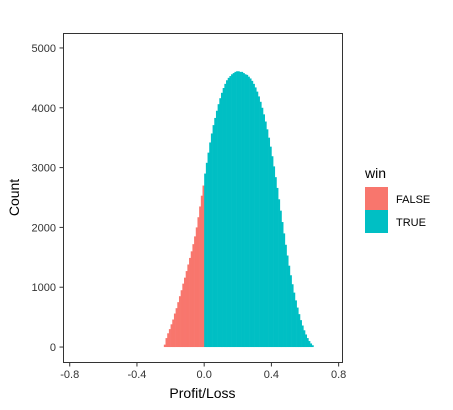  I want to click on legend: win FALSE TRUE, so click(397, 199).